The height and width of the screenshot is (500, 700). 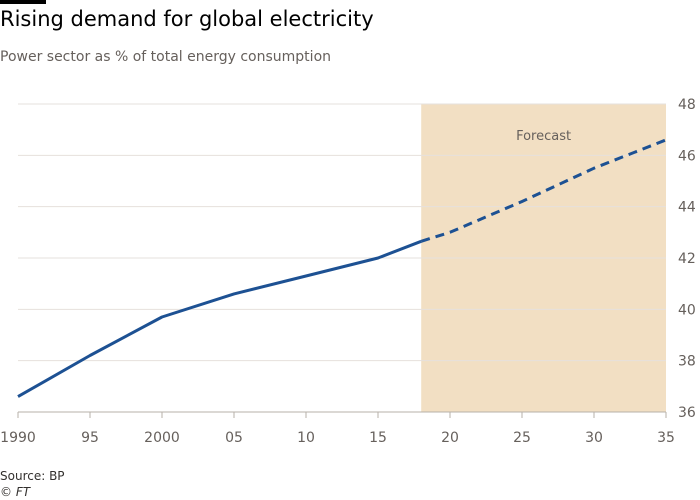 I want to click on x-tick-label: 2000, so click(x=162, y=438).